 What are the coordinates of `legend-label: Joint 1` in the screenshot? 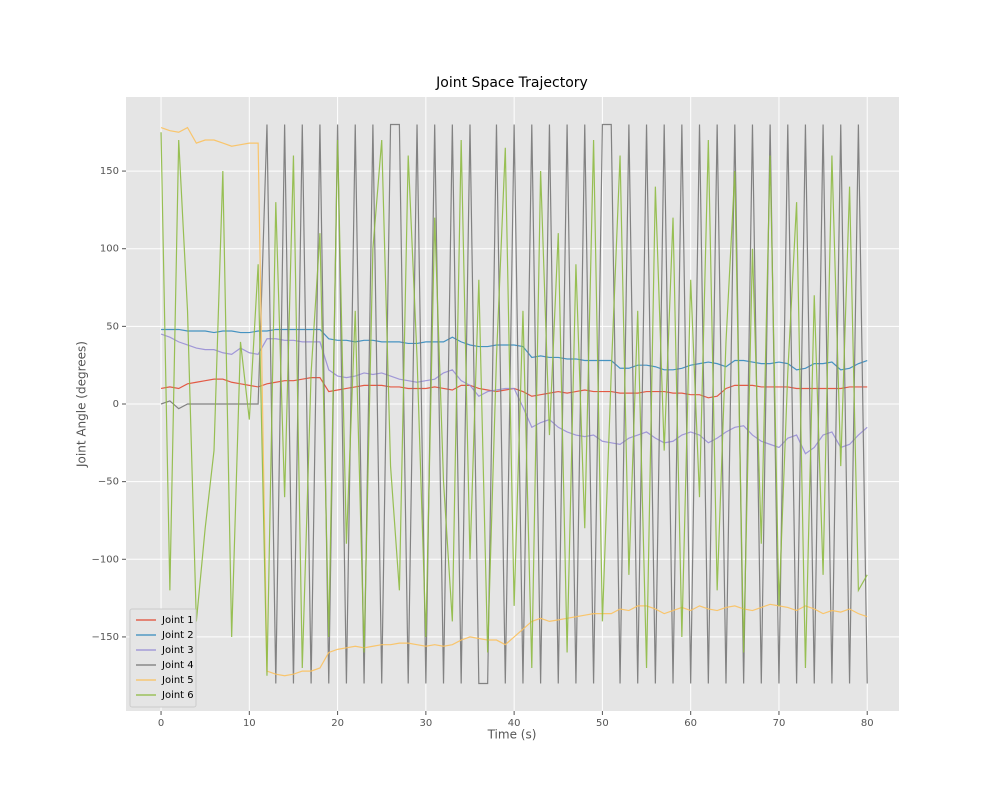 It's located at (177, 620).